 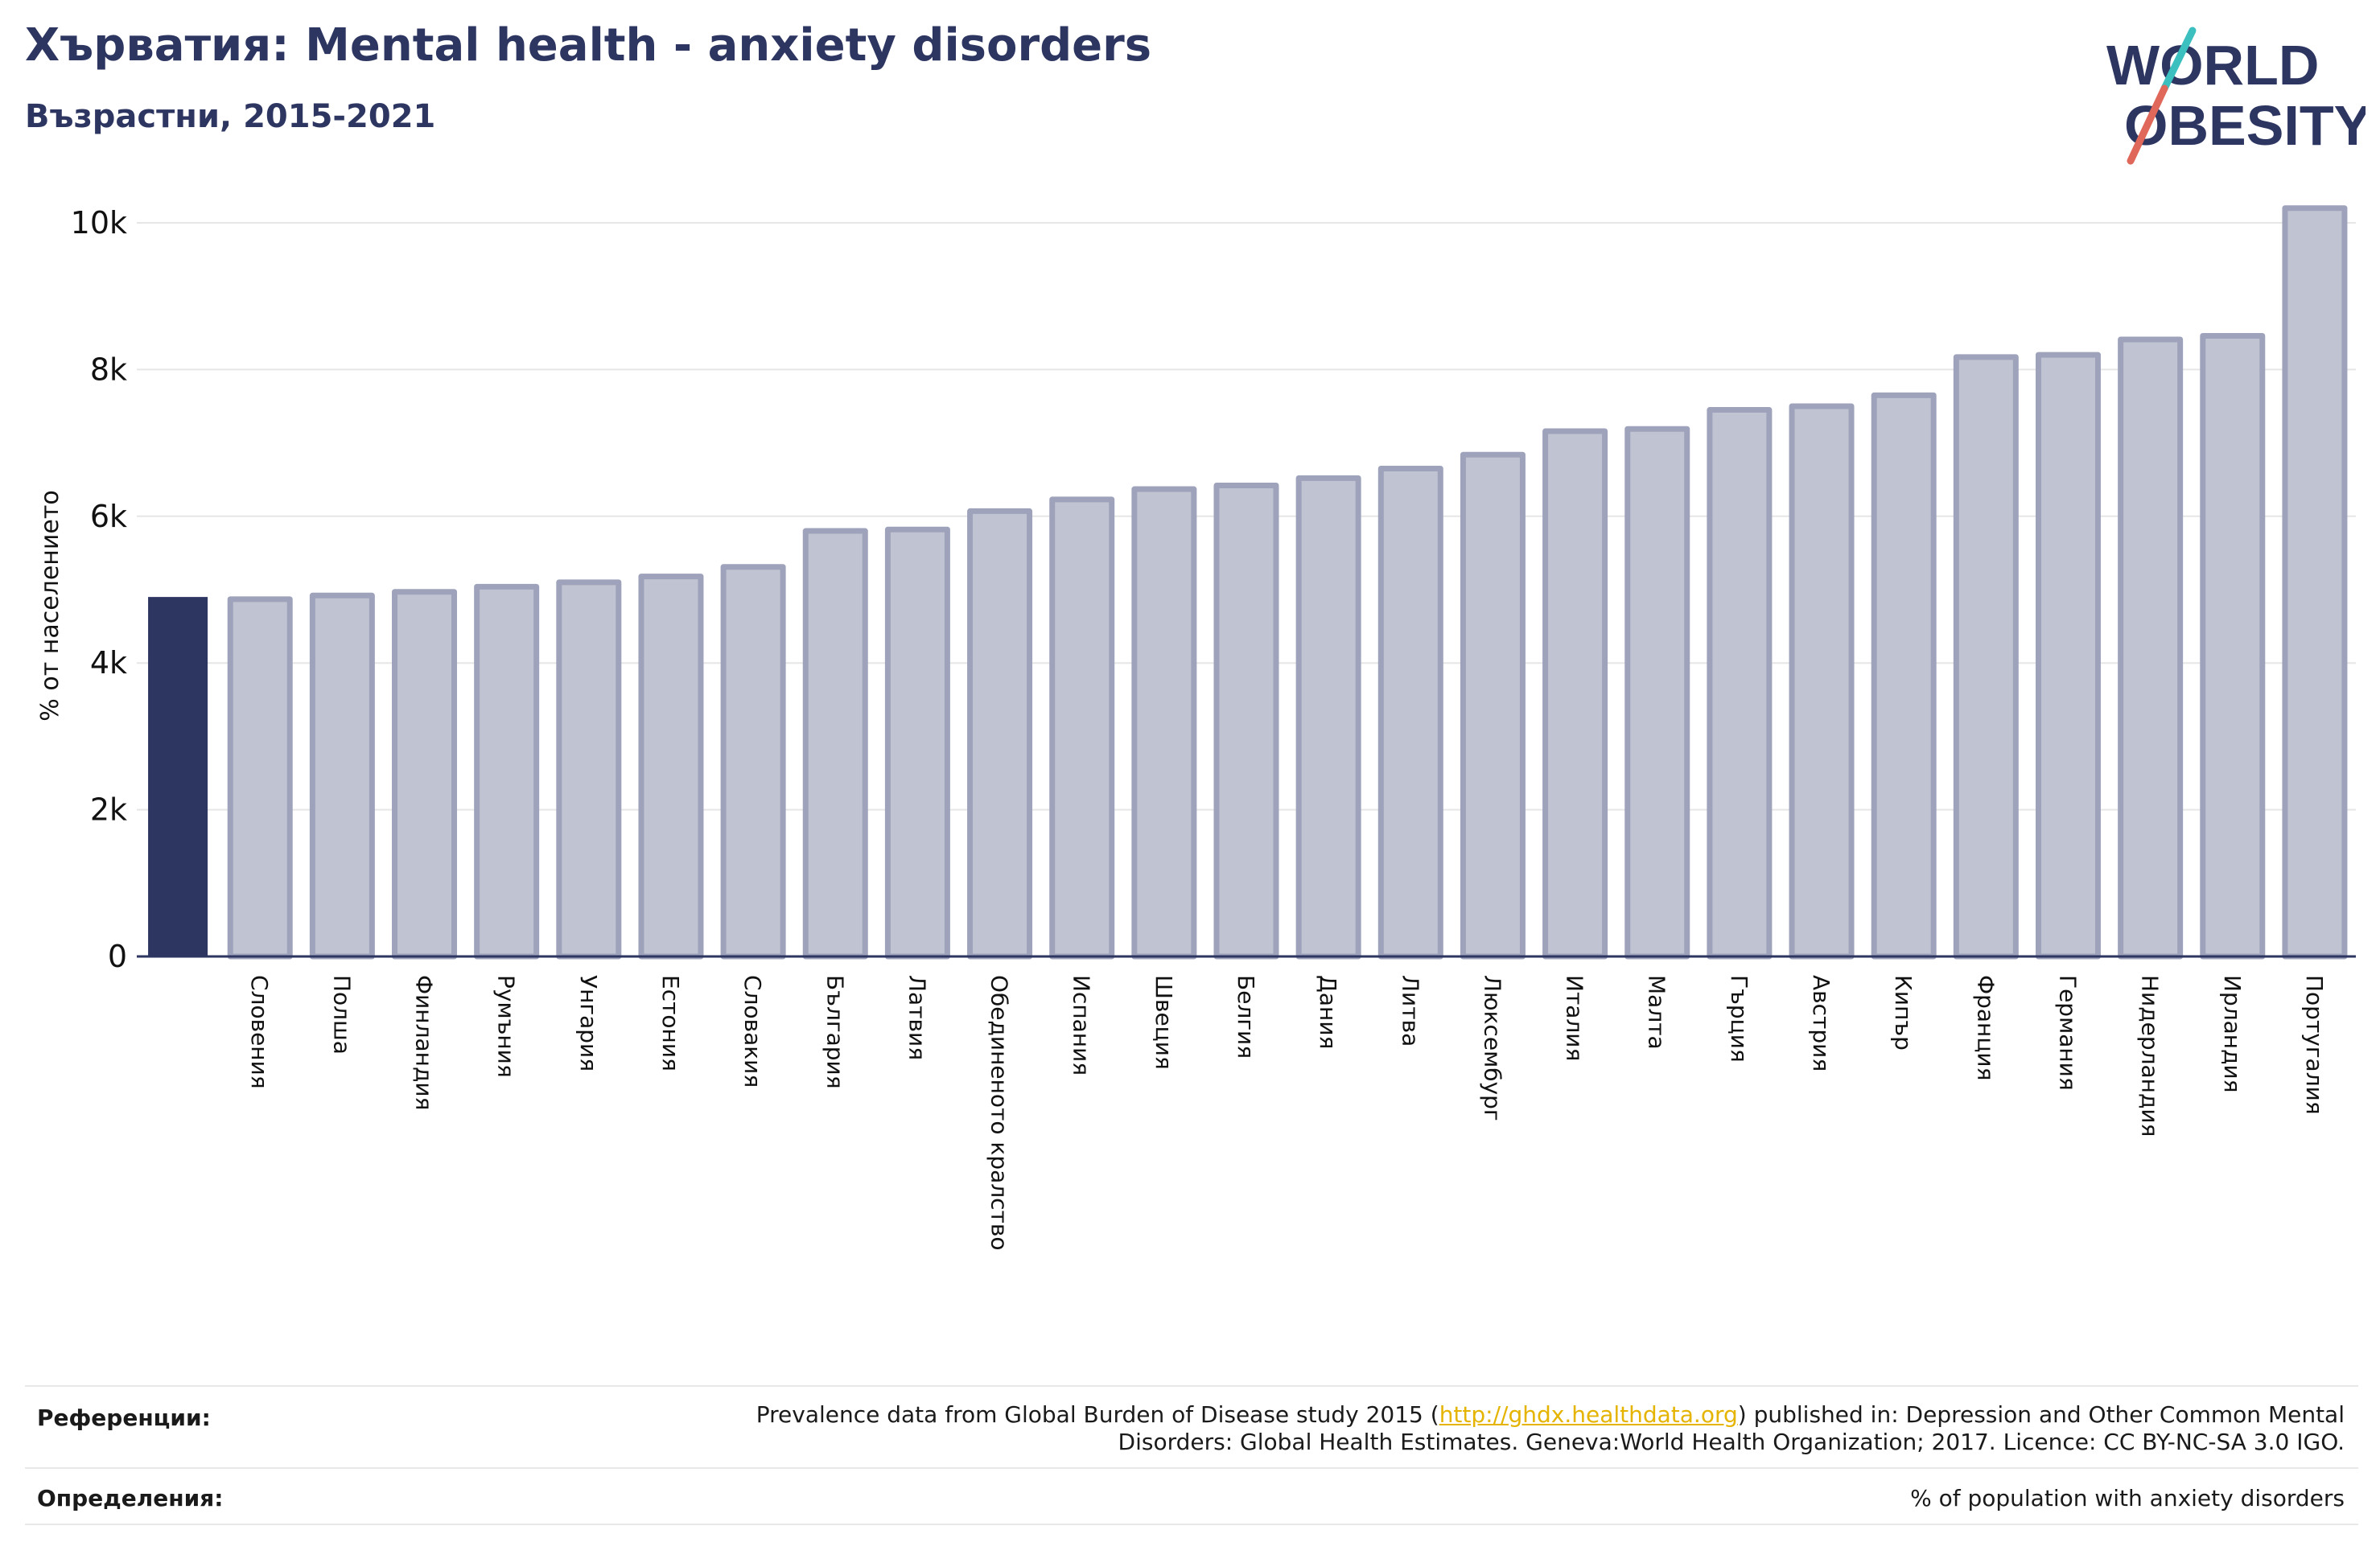 I want to click on x-tick-label: Малта, so click(x=1657, y=1013).